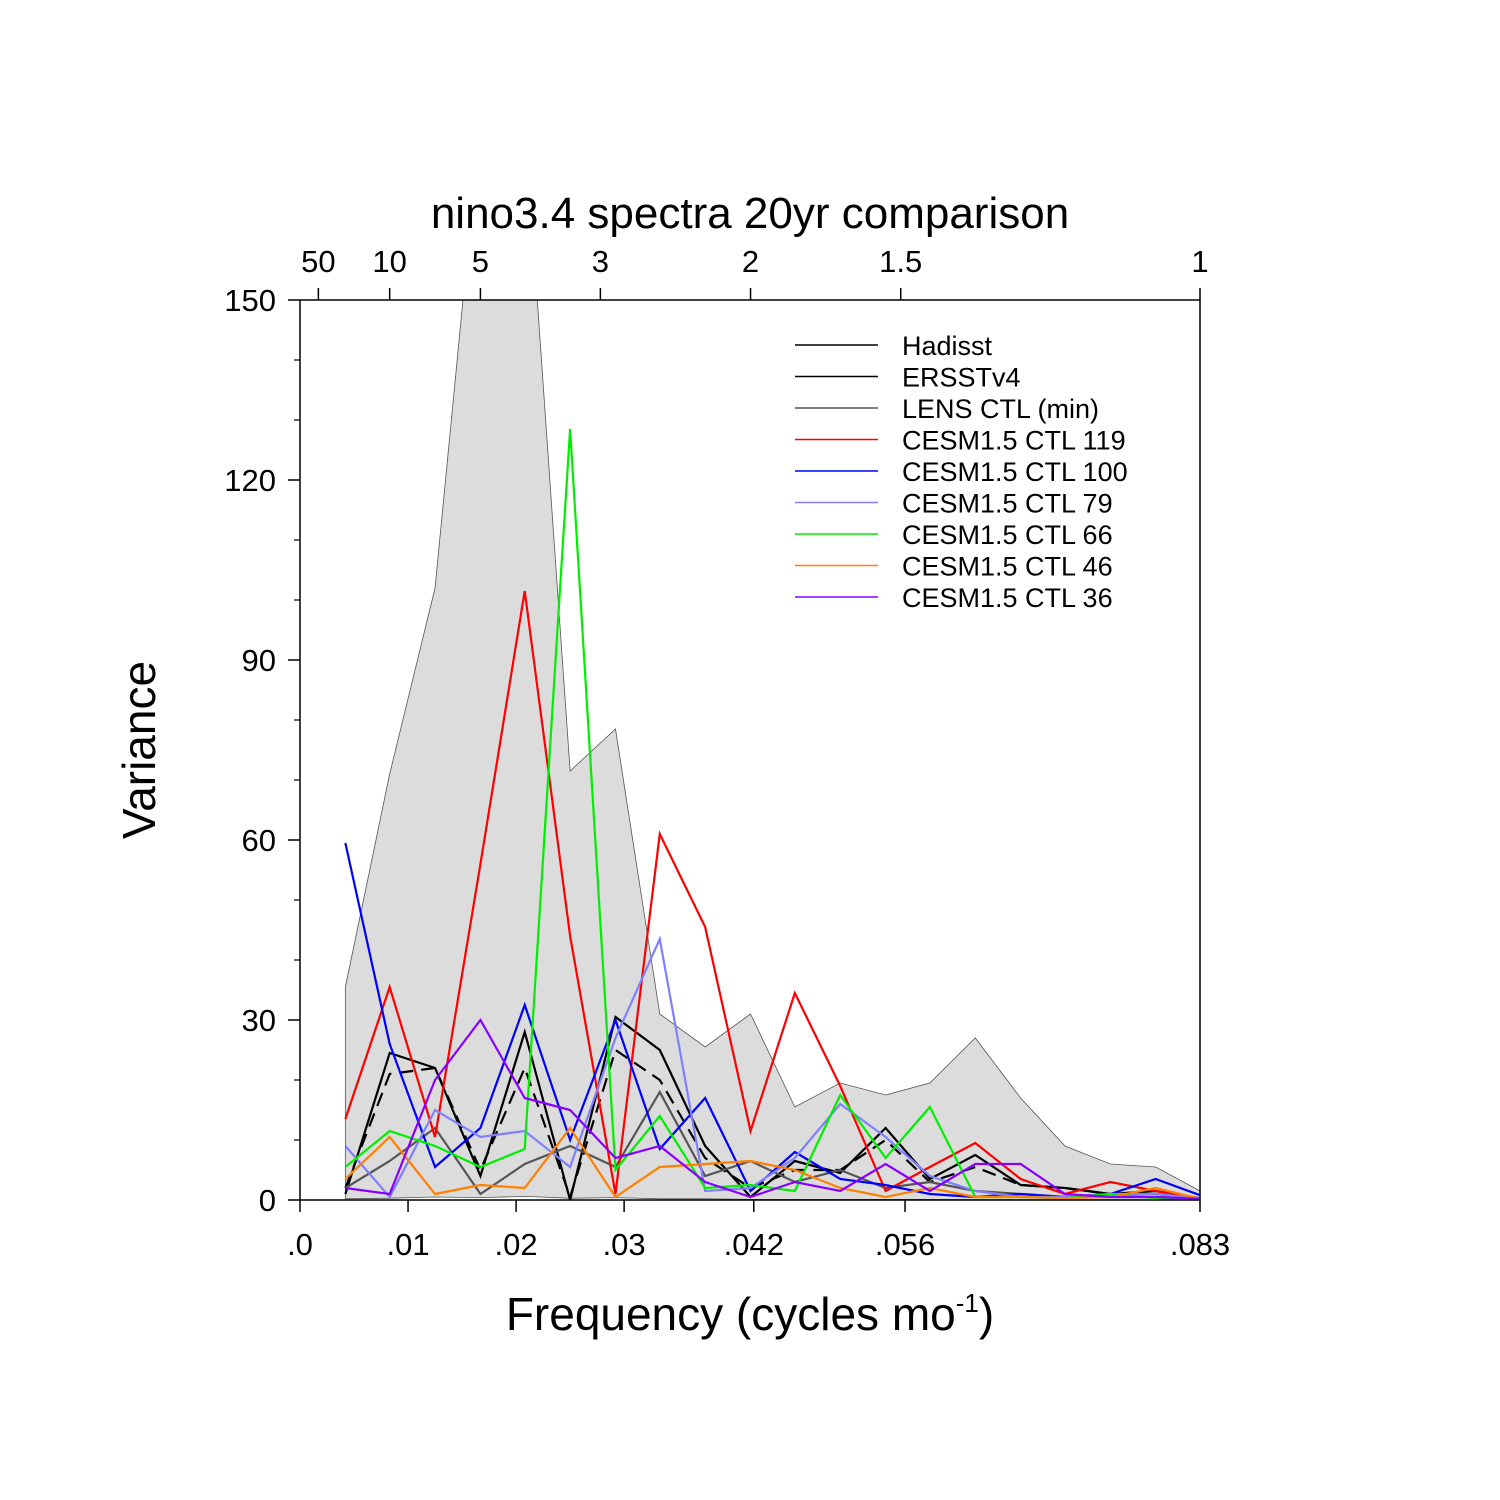  I want to click on x-axis-label: Frequency (cycles mo-1), so click(750, 1314).